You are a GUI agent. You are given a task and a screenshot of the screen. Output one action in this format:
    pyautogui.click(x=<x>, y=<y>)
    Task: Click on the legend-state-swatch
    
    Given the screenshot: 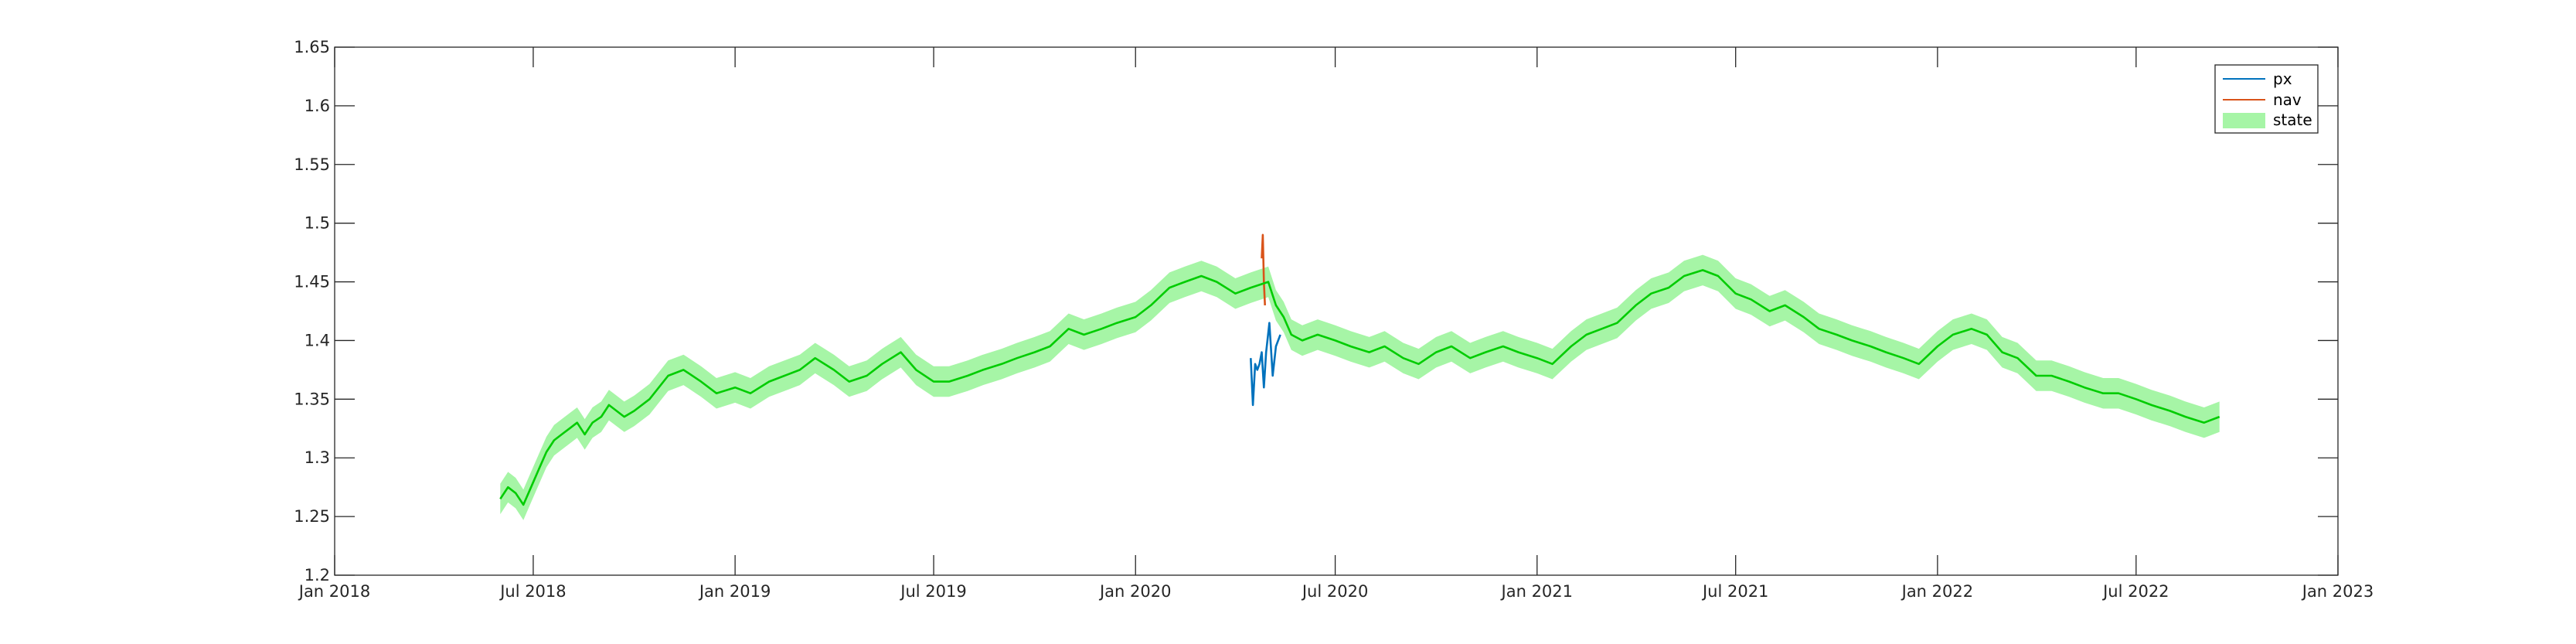 What is the action you would take?
    pyautogui.click(x=2244, y=120)
    